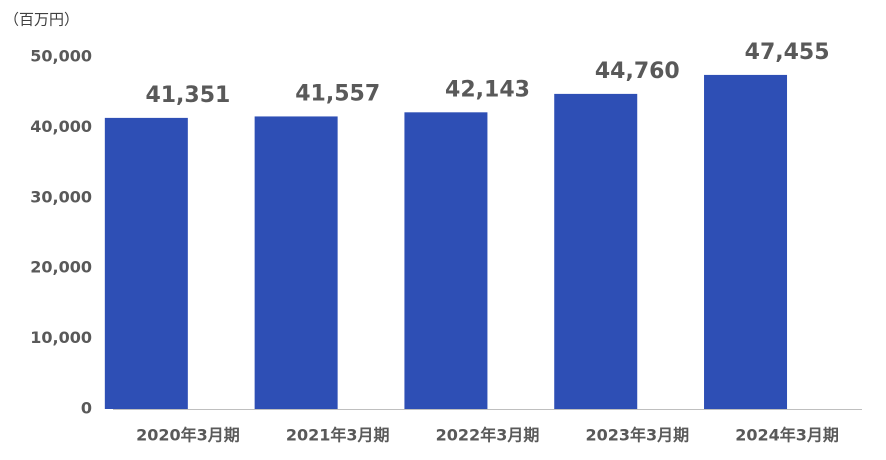 This screenshot has width=886, height=460. What do you see at coordinates (787, 52) in the screenshot?
I see `value-label: 47,455` at bounding box center [787, 52].